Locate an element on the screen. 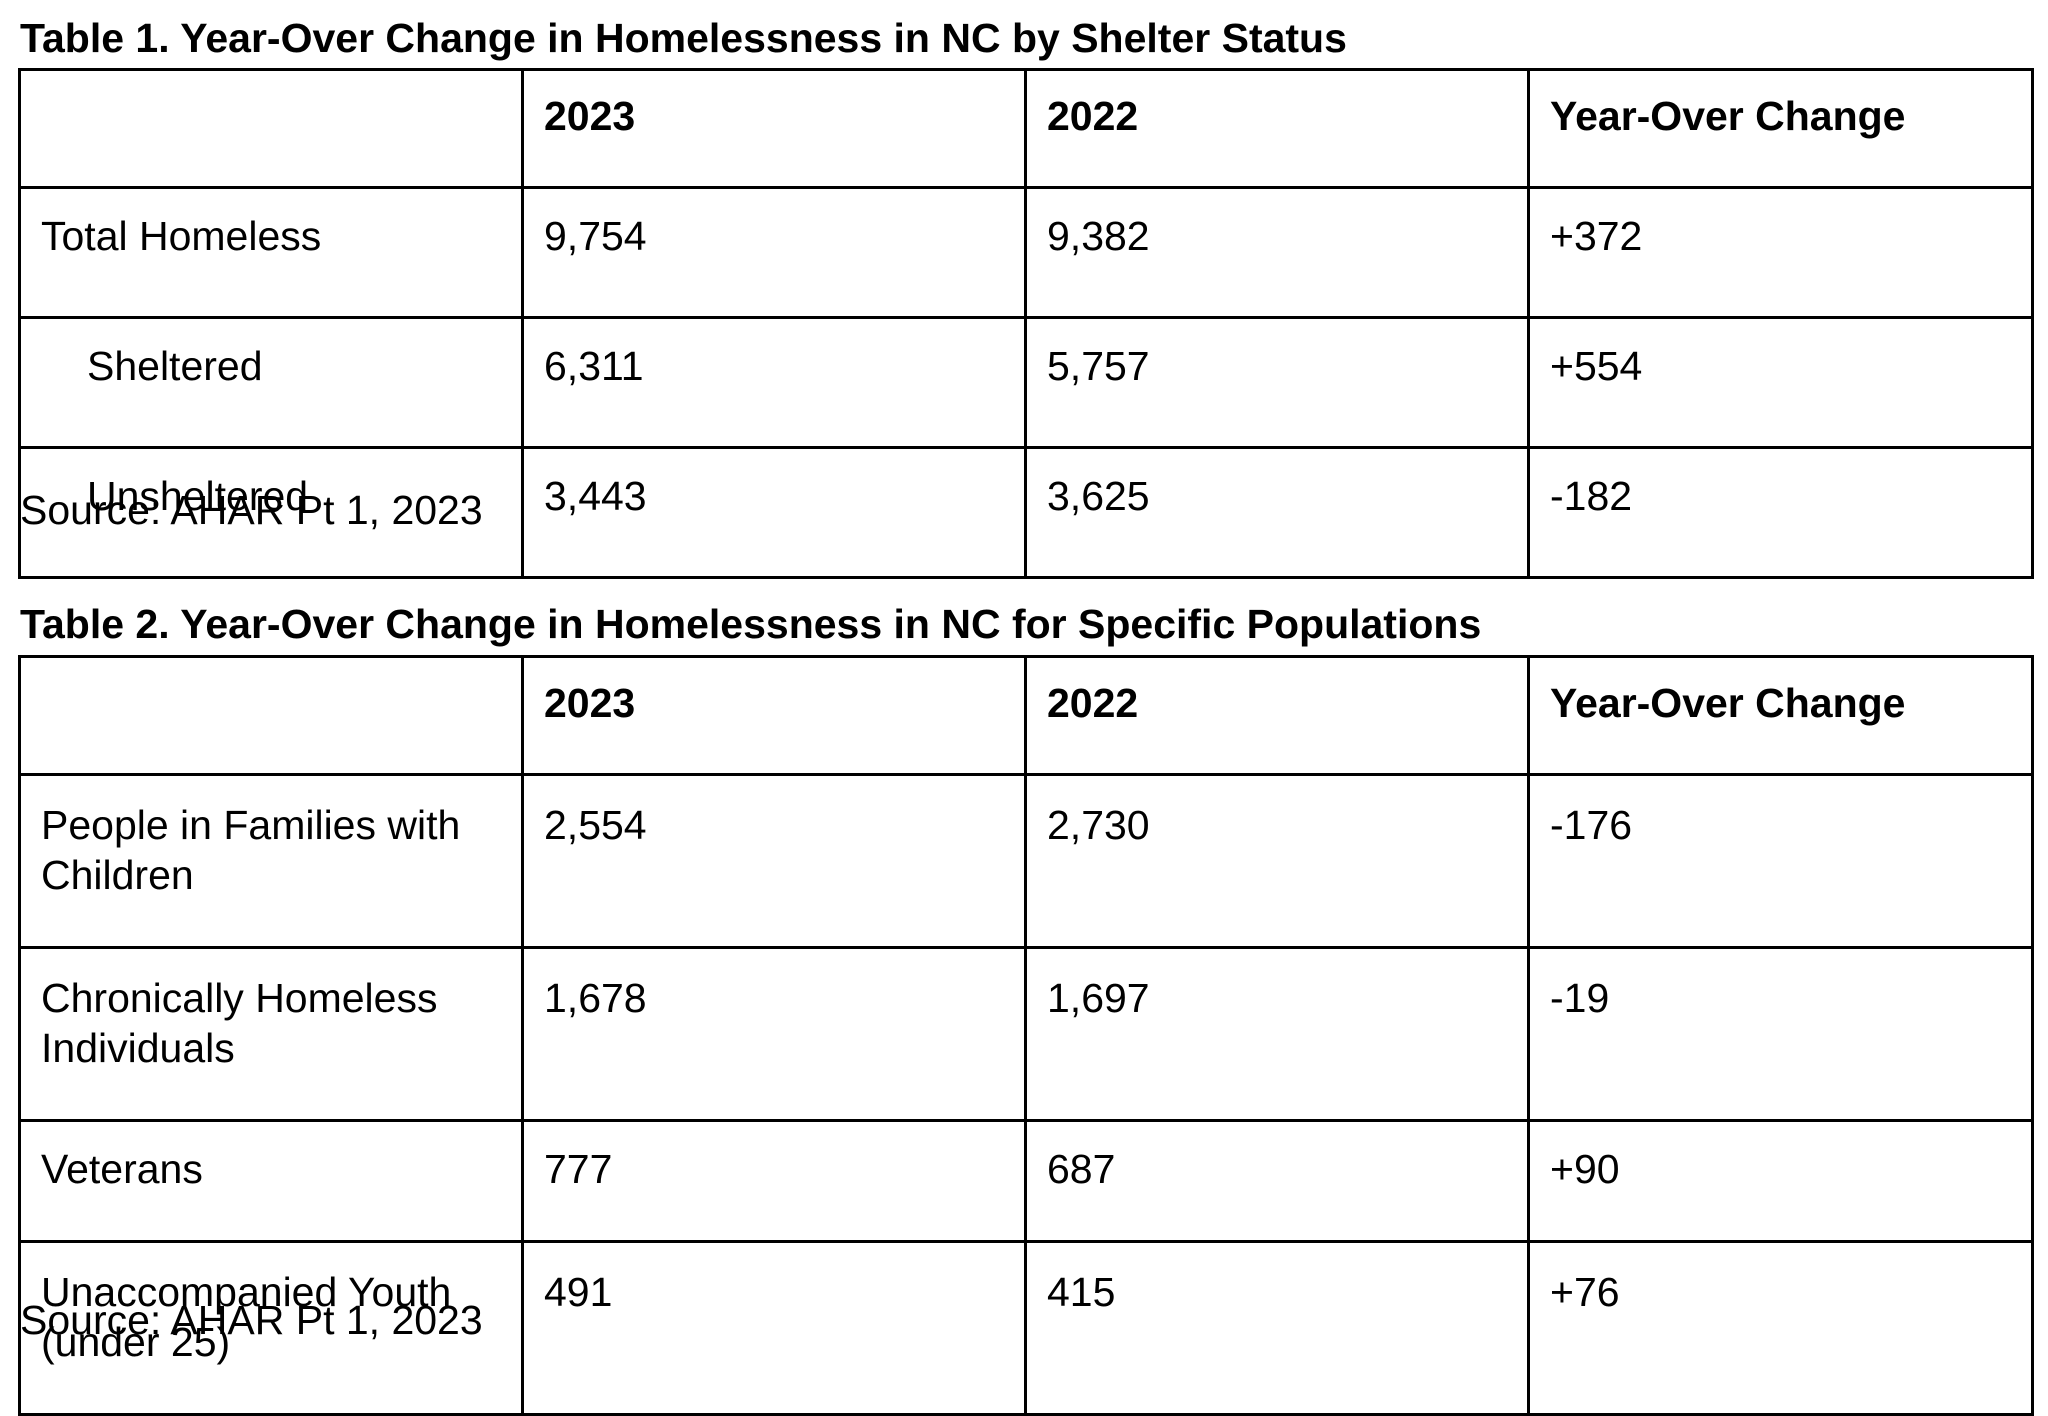 Image resolution: width=2048 pixels, height=1416 pixels. value-2022: 5,757 is located at coordinates (1277, 382).